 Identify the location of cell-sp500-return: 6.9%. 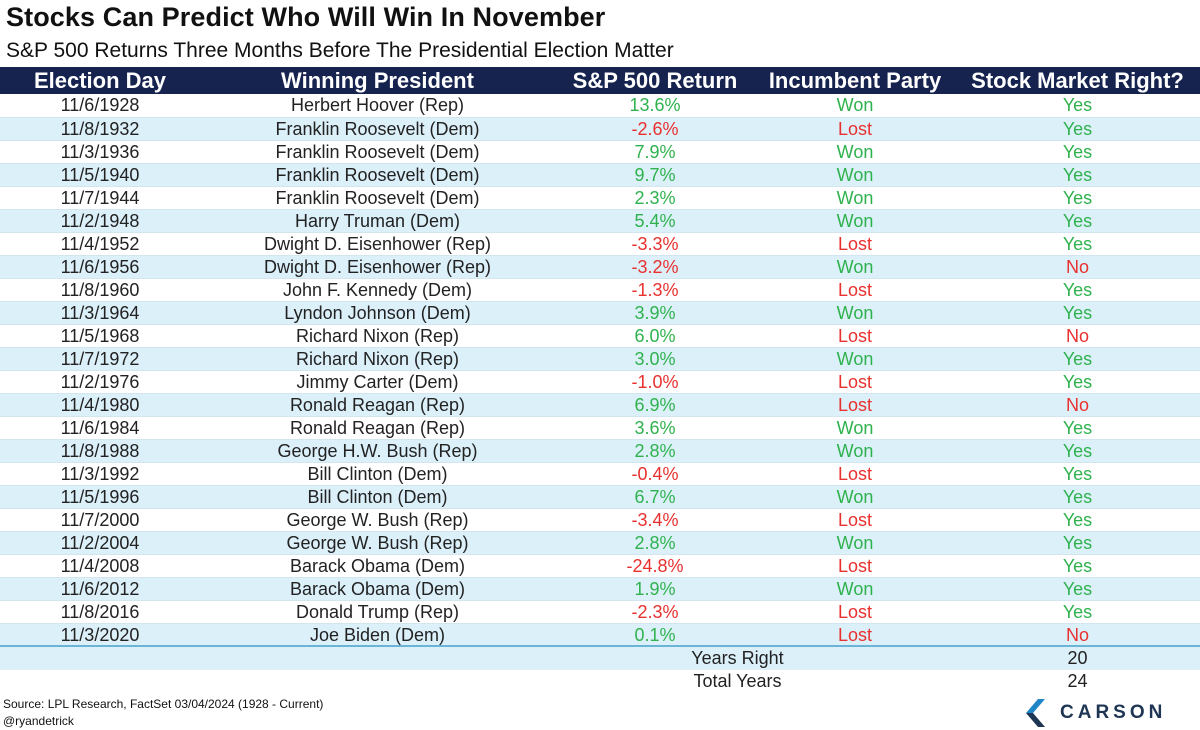
(655, 405).